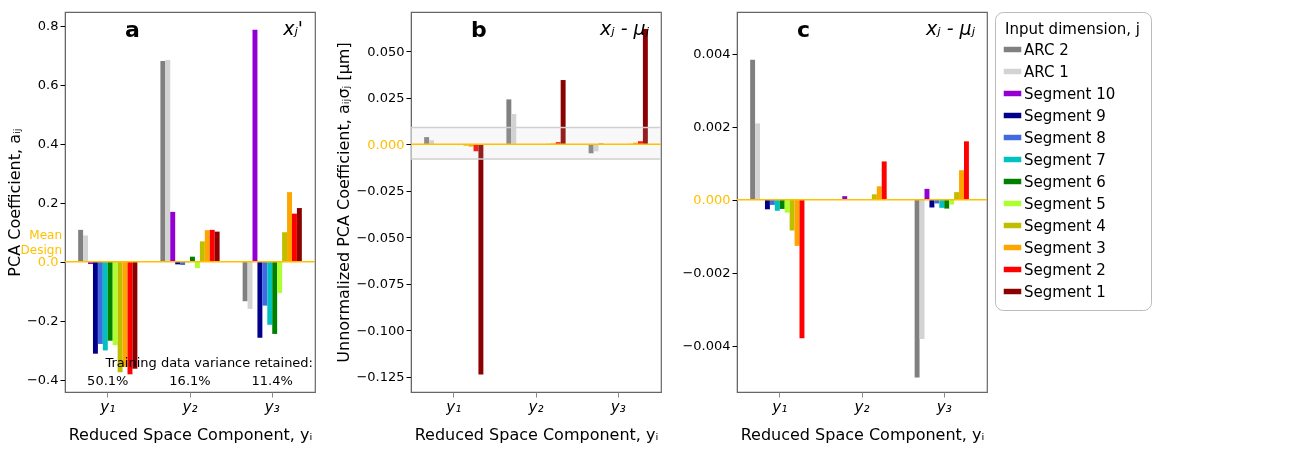 Image resolution: width=1313 pixels, height=465 pixels. Describe the element at coordinates (1065, 159) in the screenshot. I see `legend-label: Segment 7` at that location.